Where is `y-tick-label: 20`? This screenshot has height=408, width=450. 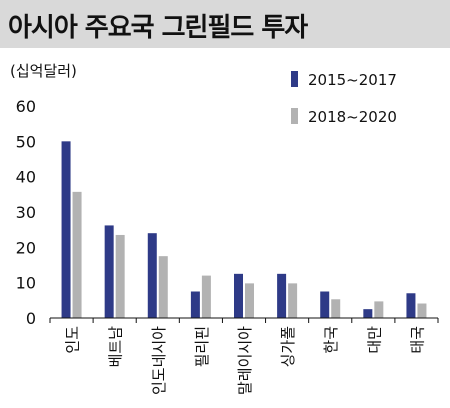
y-tick-label: 20 is located at coordinates (26, 247).